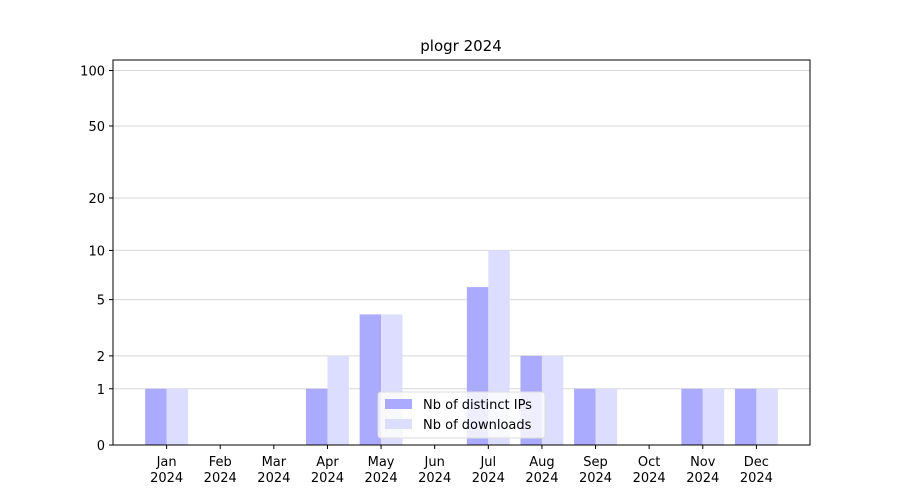 The height and width of the screenshot is (504, 900). I want to click on x-tick-label: Feb 2024, so click(220, 470).